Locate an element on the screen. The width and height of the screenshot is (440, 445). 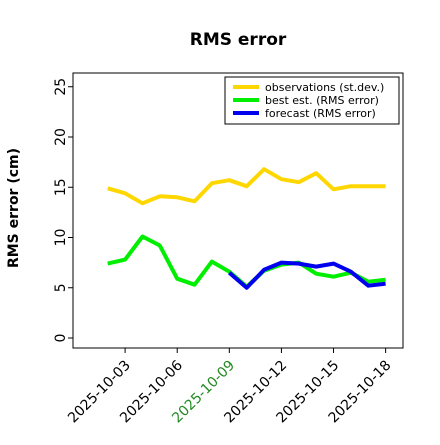
y-tick-label: 20 is located at coordinates (61, 137).